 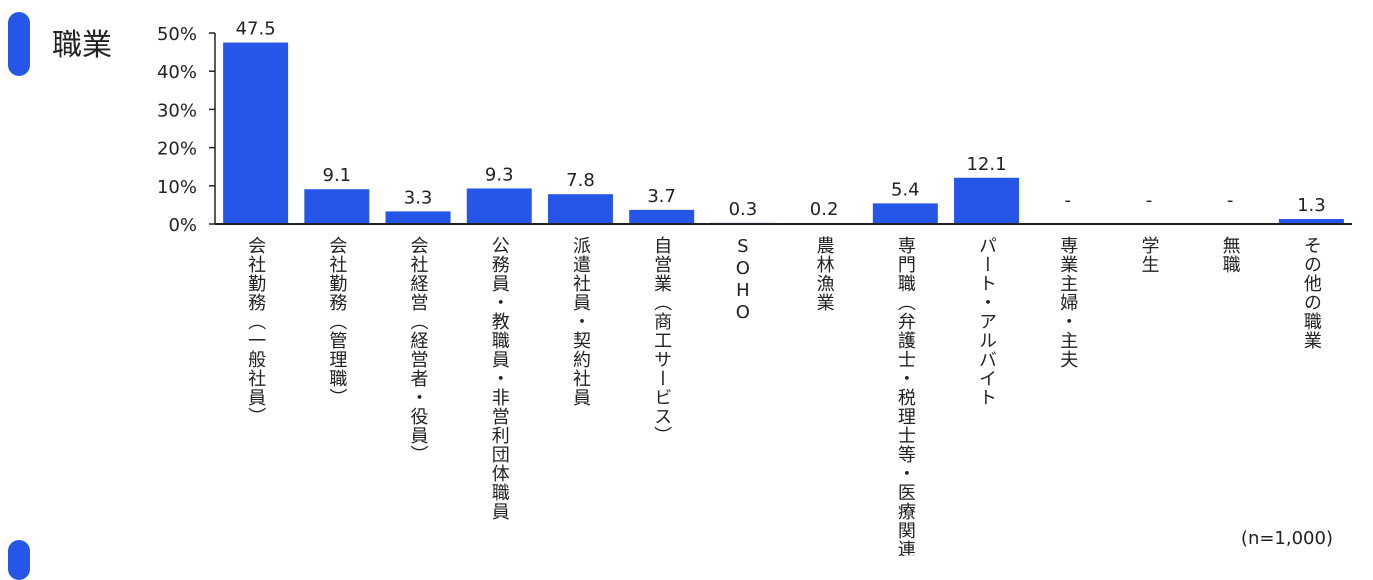 I want to click on category-label: 会社勤務（一般社員）, so click(x=255, y=331).